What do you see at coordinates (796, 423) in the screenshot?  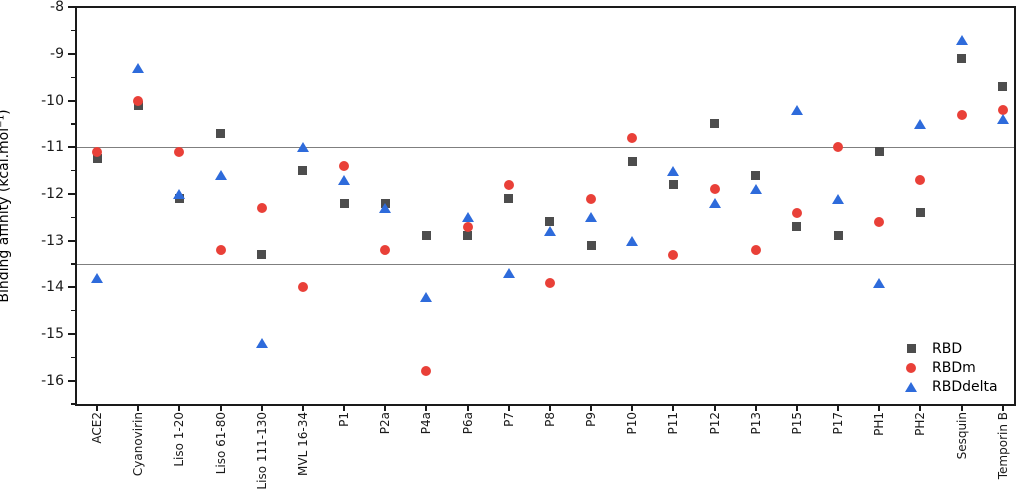 I see `x-axis-tick-label-text: P15` at bounding box center [796, 423].